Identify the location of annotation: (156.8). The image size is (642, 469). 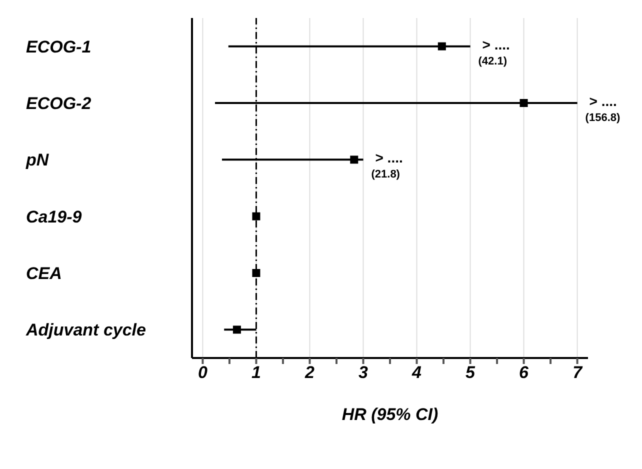
(602, 118).